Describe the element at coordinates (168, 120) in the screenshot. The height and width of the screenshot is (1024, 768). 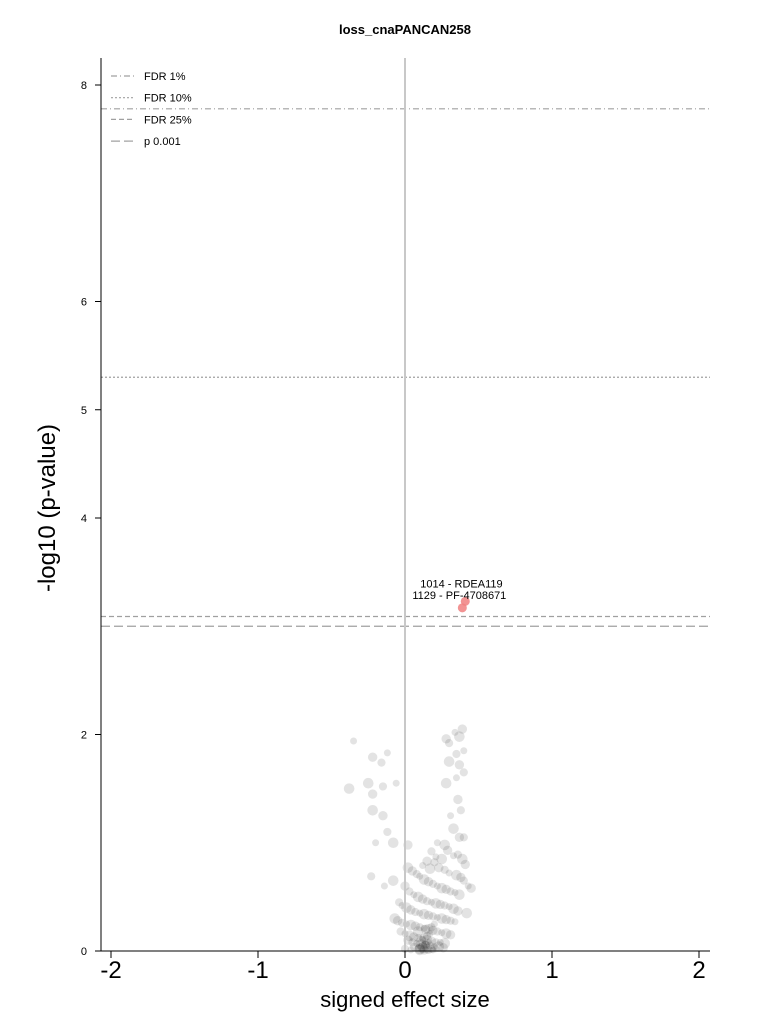
I see `legend-label-2: FDR 25%` at that location.